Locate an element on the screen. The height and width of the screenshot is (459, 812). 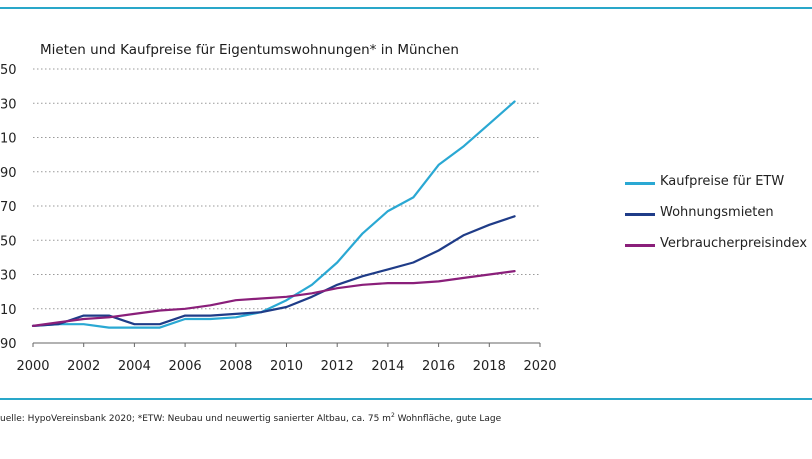
x-tick-label: 2012 is located at coordinates (337, 366).